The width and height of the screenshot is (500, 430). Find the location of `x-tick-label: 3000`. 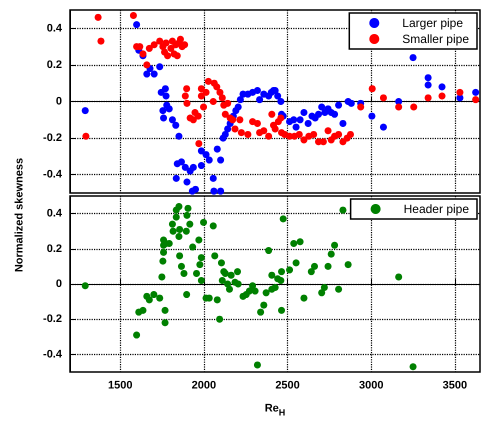

x-tick-label: 3000 is located at coordinates (371, 386).